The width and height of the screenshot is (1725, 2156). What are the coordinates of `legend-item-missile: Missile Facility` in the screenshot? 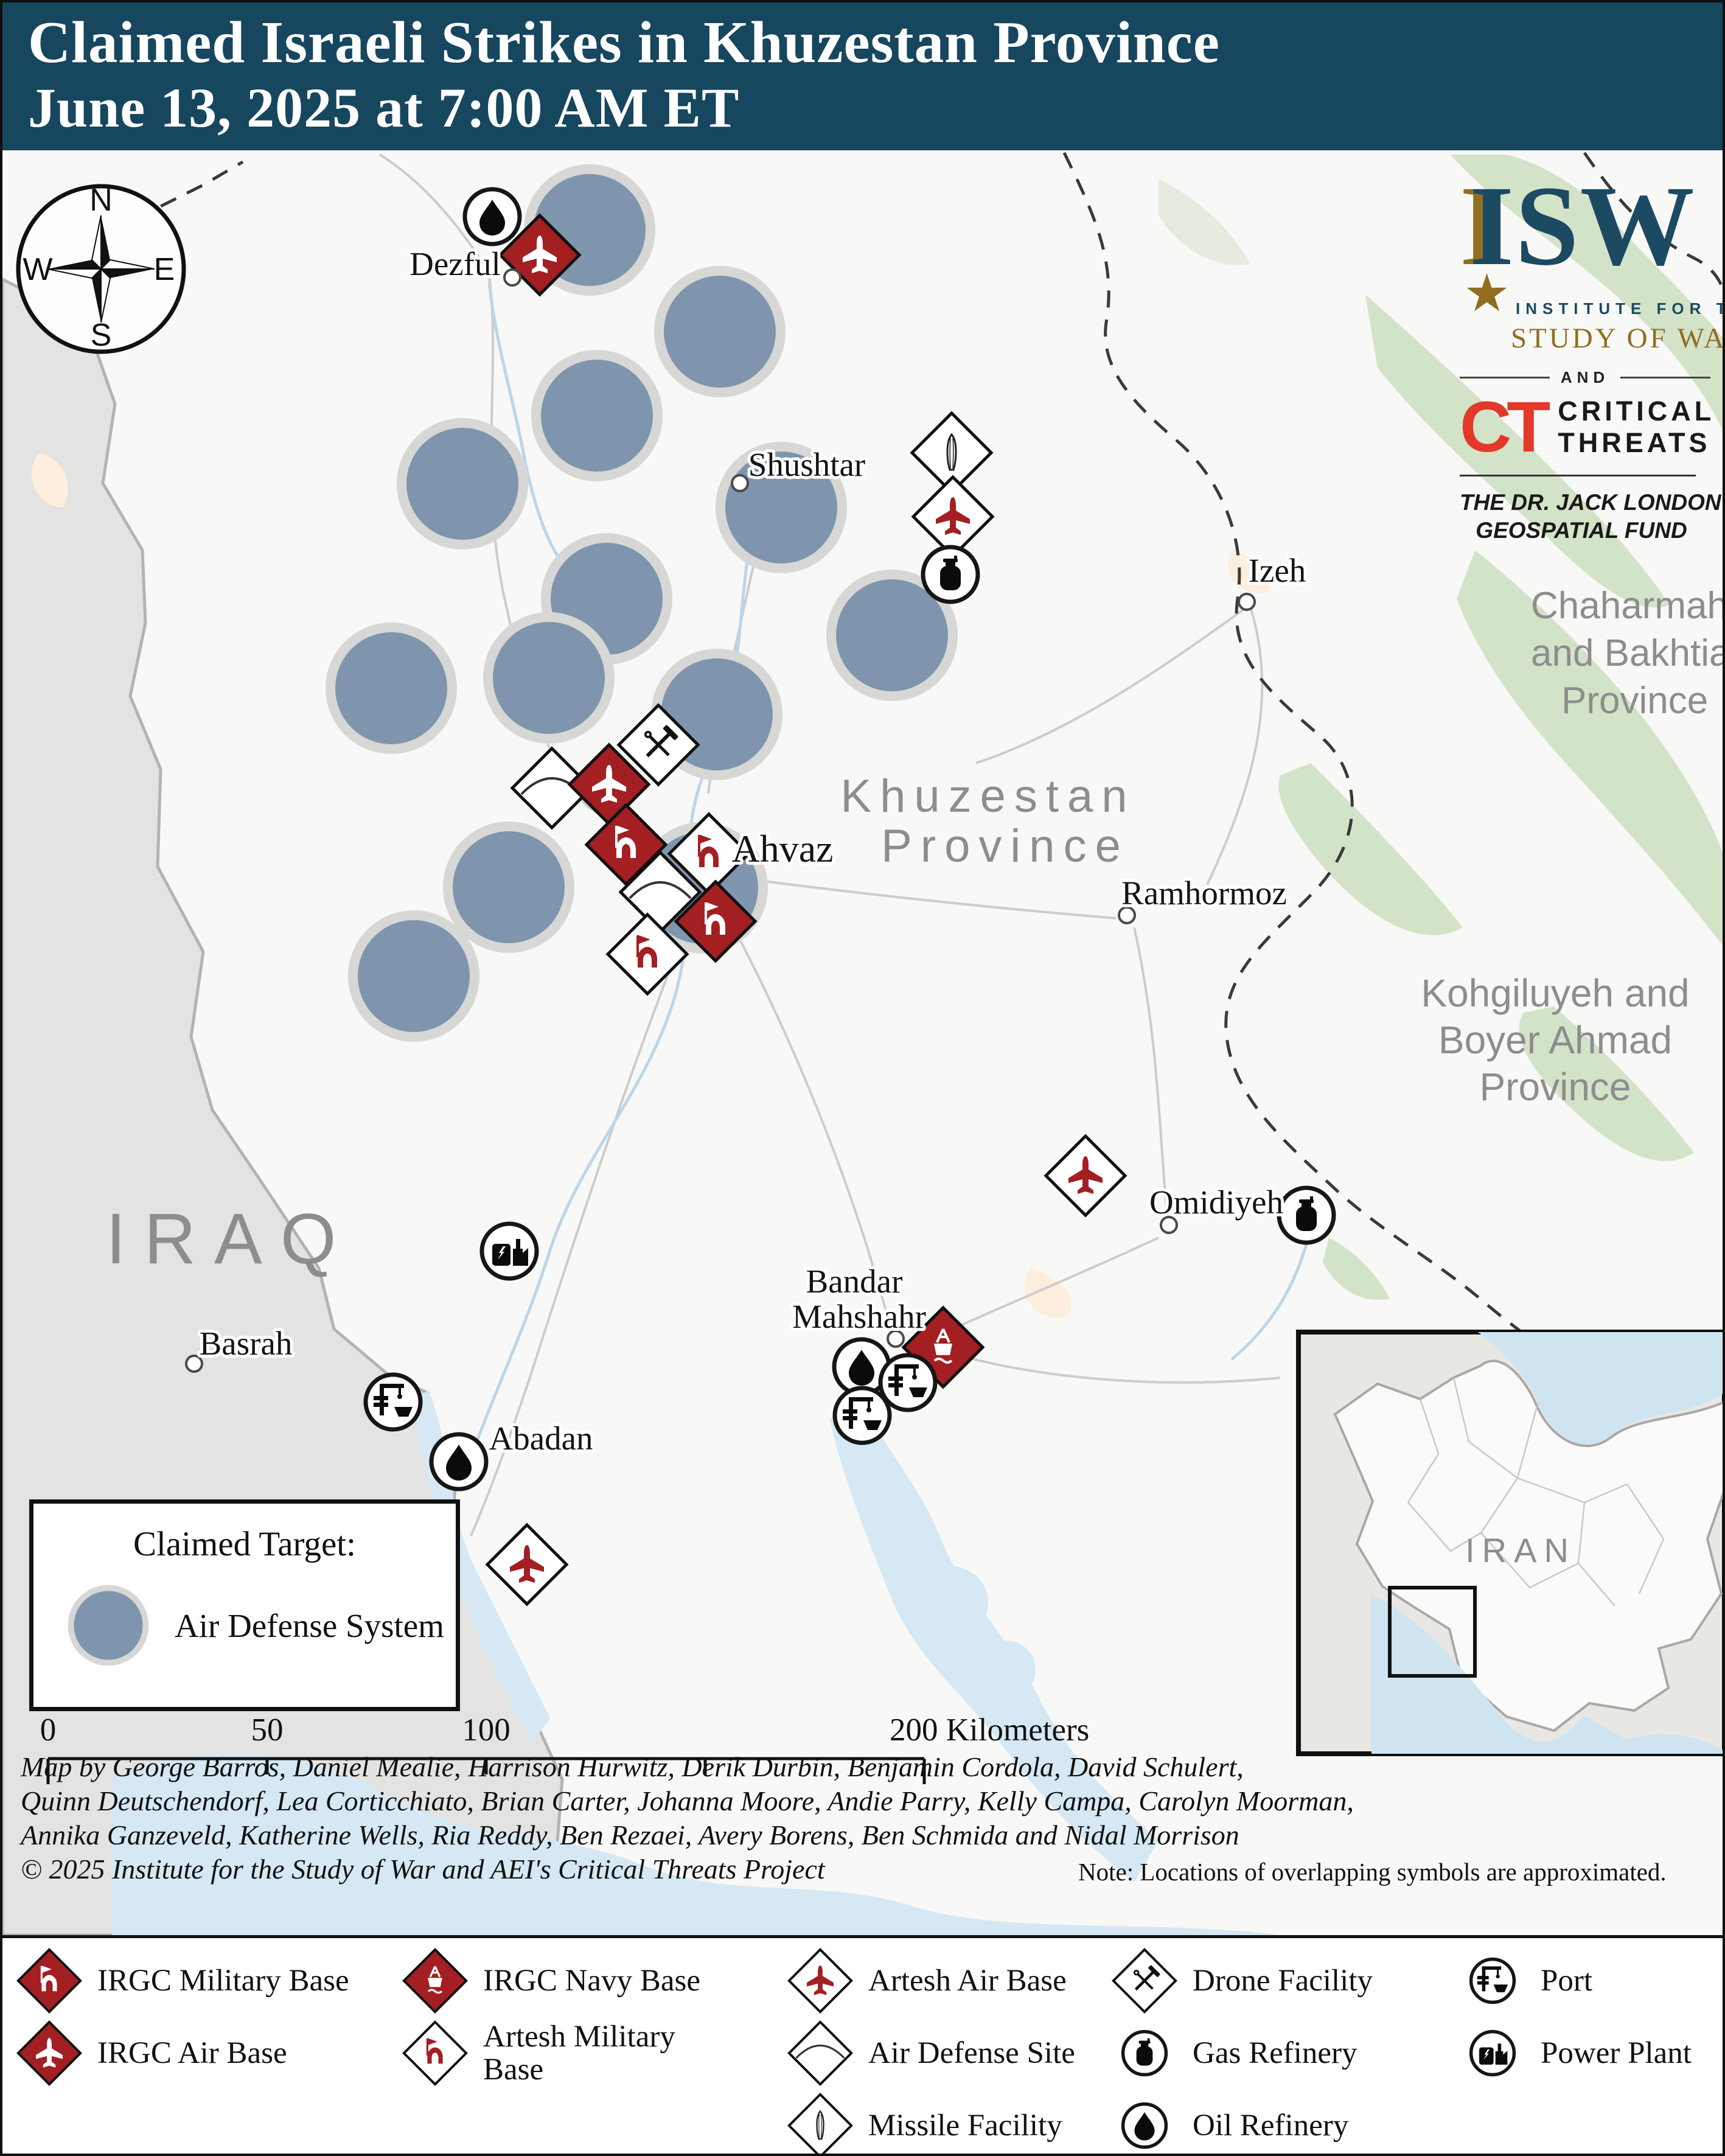 It's located at (930, 2122).